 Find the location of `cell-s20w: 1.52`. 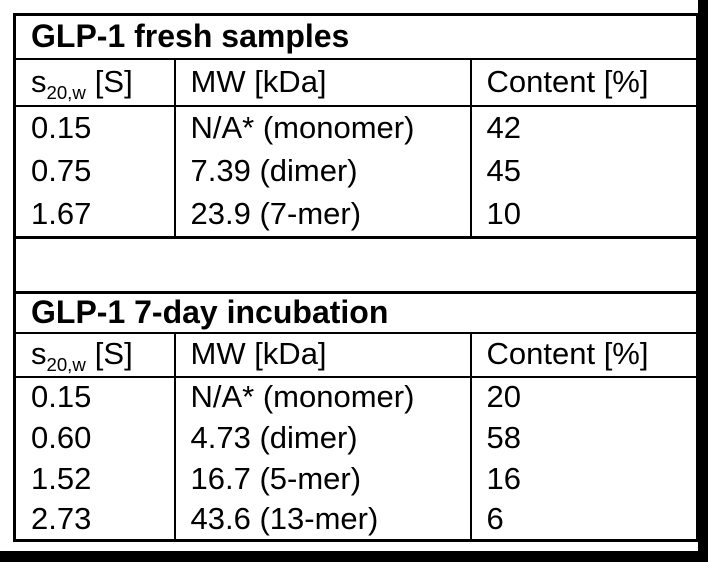

cell-s20w: 1.52 is located at coordinates (95, 479).